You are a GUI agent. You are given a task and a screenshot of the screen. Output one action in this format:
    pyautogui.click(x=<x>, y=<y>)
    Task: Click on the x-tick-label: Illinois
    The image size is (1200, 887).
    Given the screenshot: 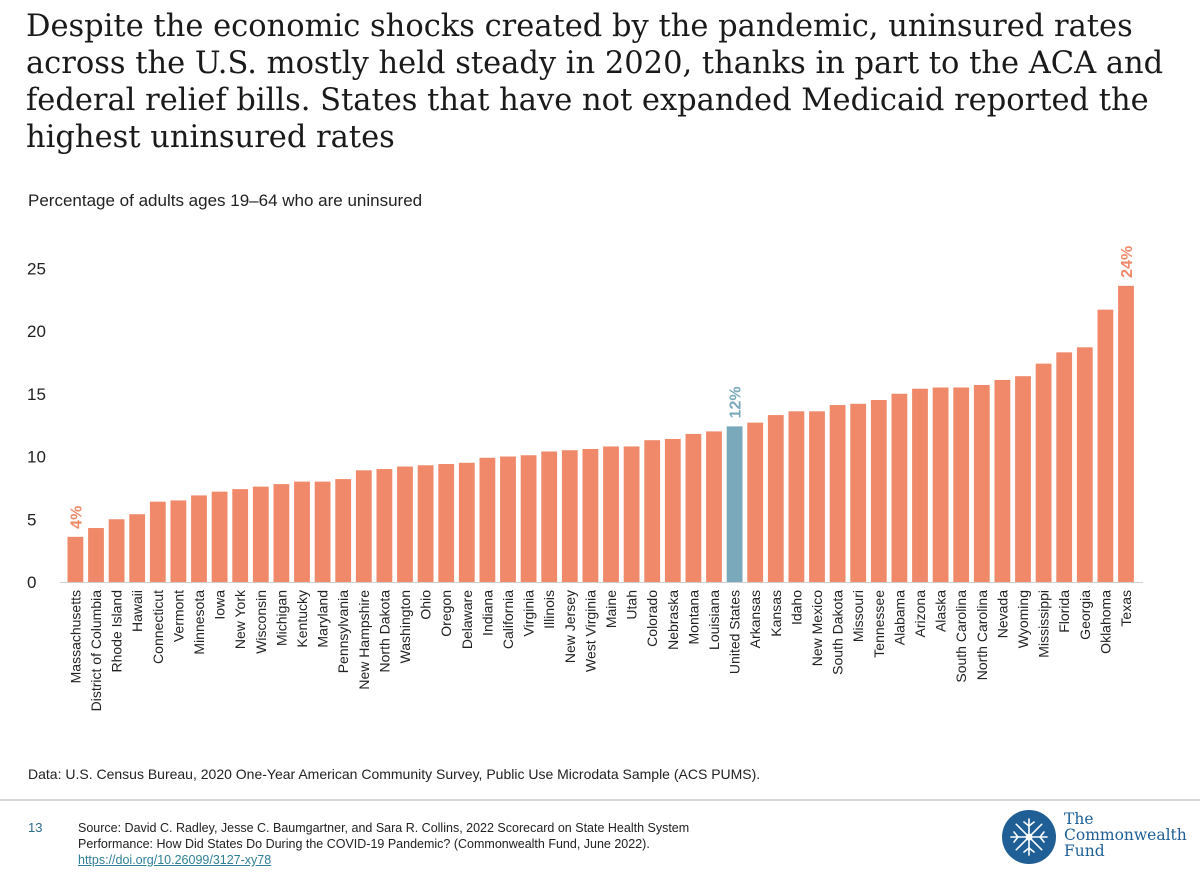 What is the action you would take?
    pyautogui.click(x=549, y=609)
    